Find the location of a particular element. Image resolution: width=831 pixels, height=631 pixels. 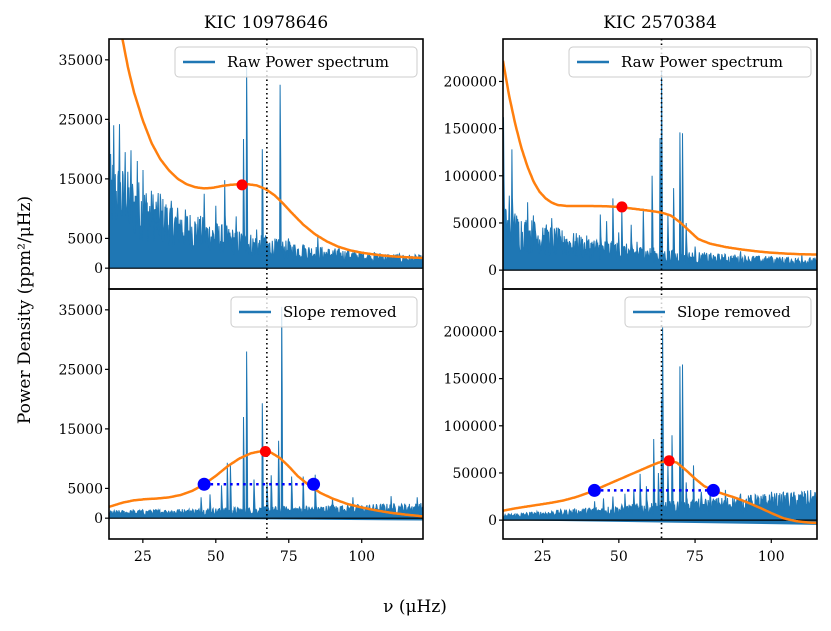

x-axis-label: ν (μHz) is located at coordinates (415, 607).